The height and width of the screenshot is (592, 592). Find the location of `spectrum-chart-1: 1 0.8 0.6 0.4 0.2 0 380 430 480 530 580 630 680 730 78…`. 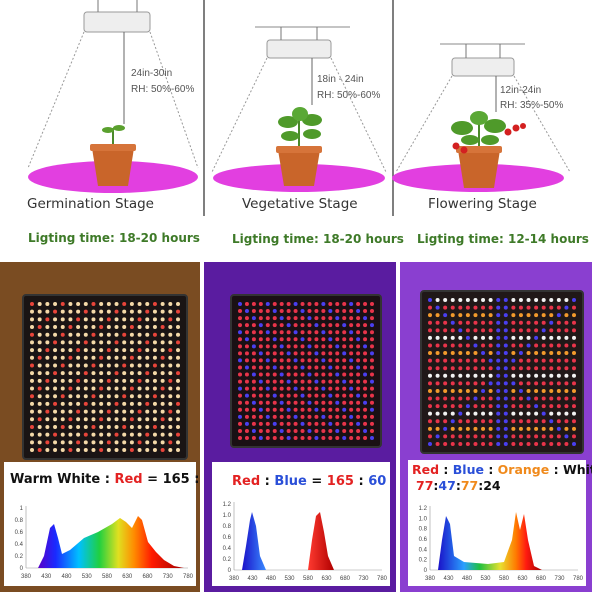

spectrum-chart-1: 1 0.8 0.6 0.4 0.2 0 380 430 480 530 580 630 680 730 78… is located at coordinates (104, 543).